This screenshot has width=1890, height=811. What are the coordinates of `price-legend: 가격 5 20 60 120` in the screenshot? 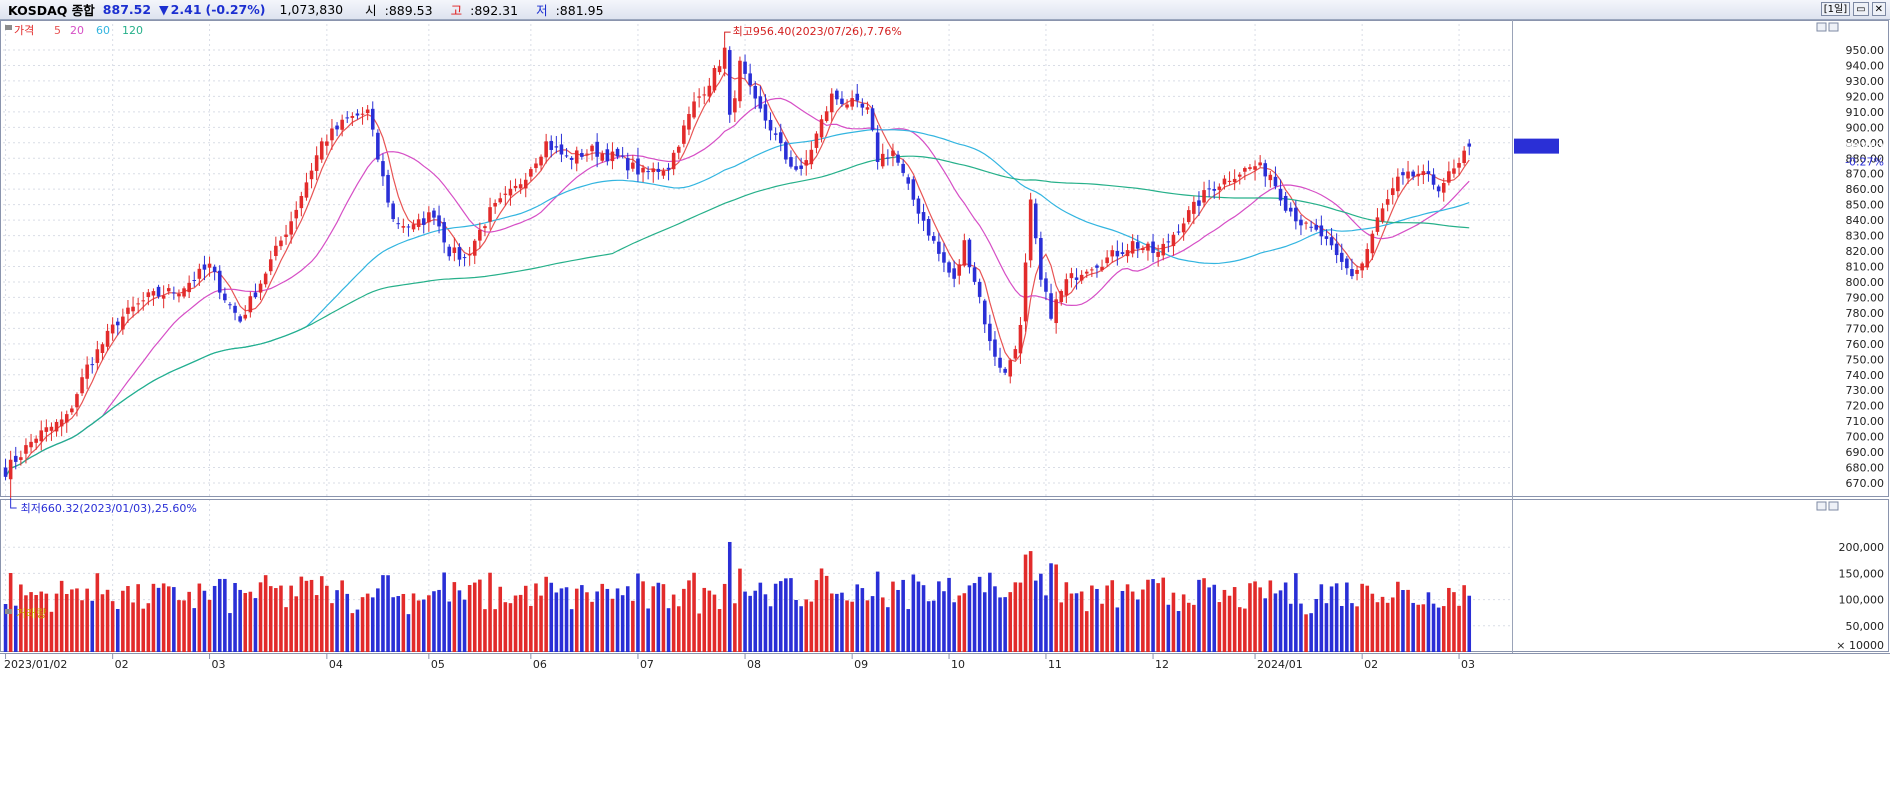 It's located at (74, 30).